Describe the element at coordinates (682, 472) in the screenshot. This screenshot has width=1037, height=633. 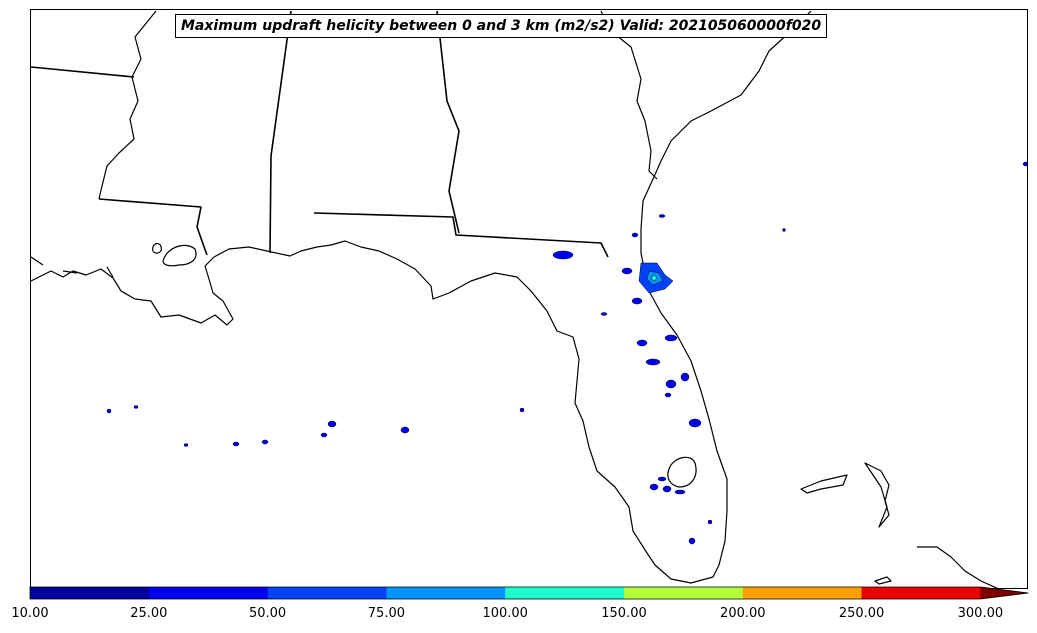
I see `lake-okeechobee` at that location.